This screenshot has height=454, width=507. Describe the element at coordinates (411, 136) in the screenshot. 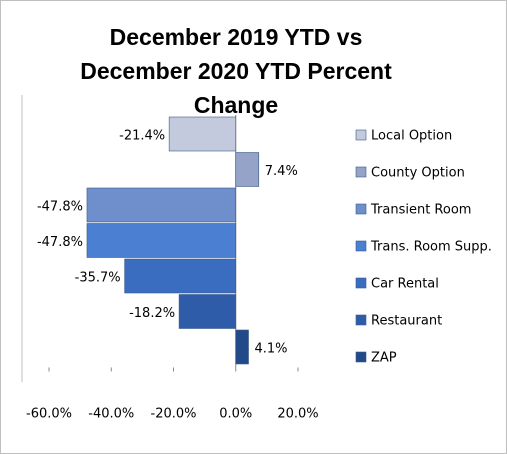

I see `legend-label: Local Option` at that location.